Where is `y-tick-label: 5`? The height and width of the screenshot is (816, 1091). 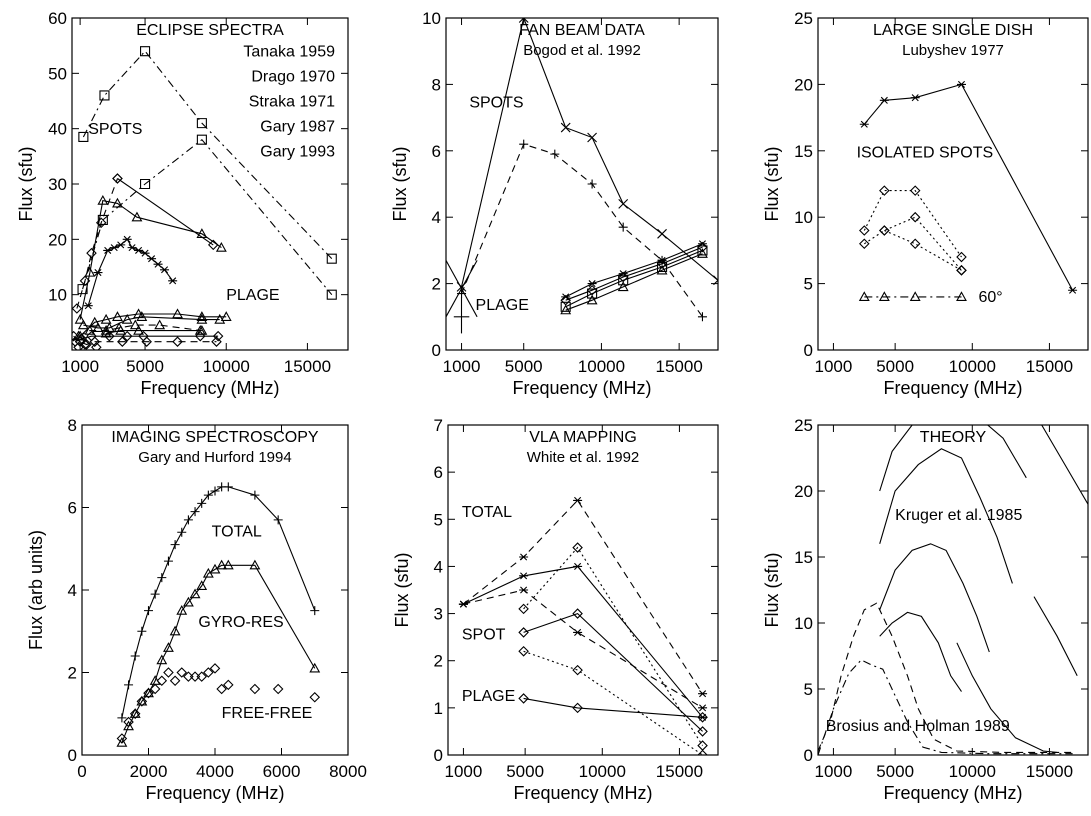 y-tick-label: 5 is located at coordinates (438, 519).